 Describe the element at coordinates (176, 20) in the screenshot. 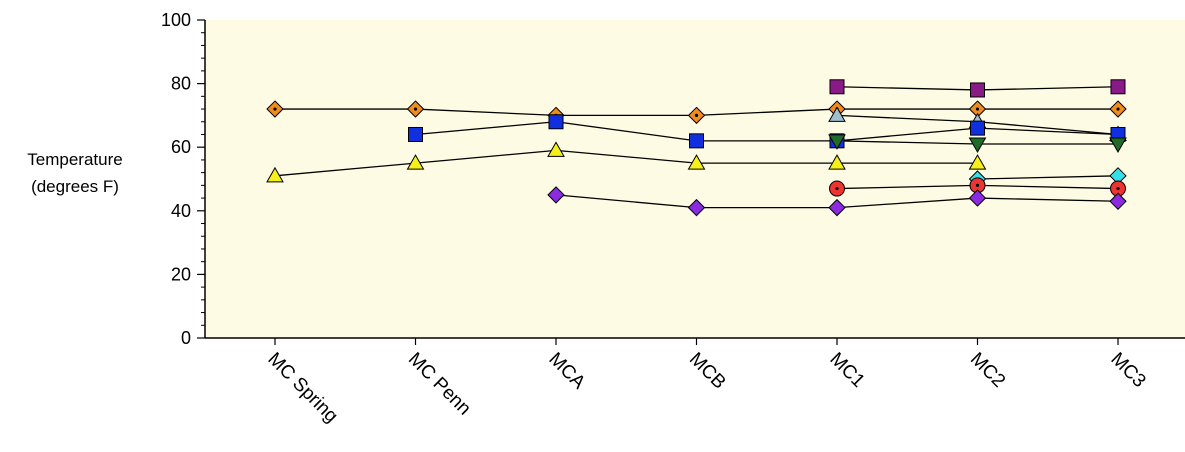

I see `y-tick-label: 100` at that location.